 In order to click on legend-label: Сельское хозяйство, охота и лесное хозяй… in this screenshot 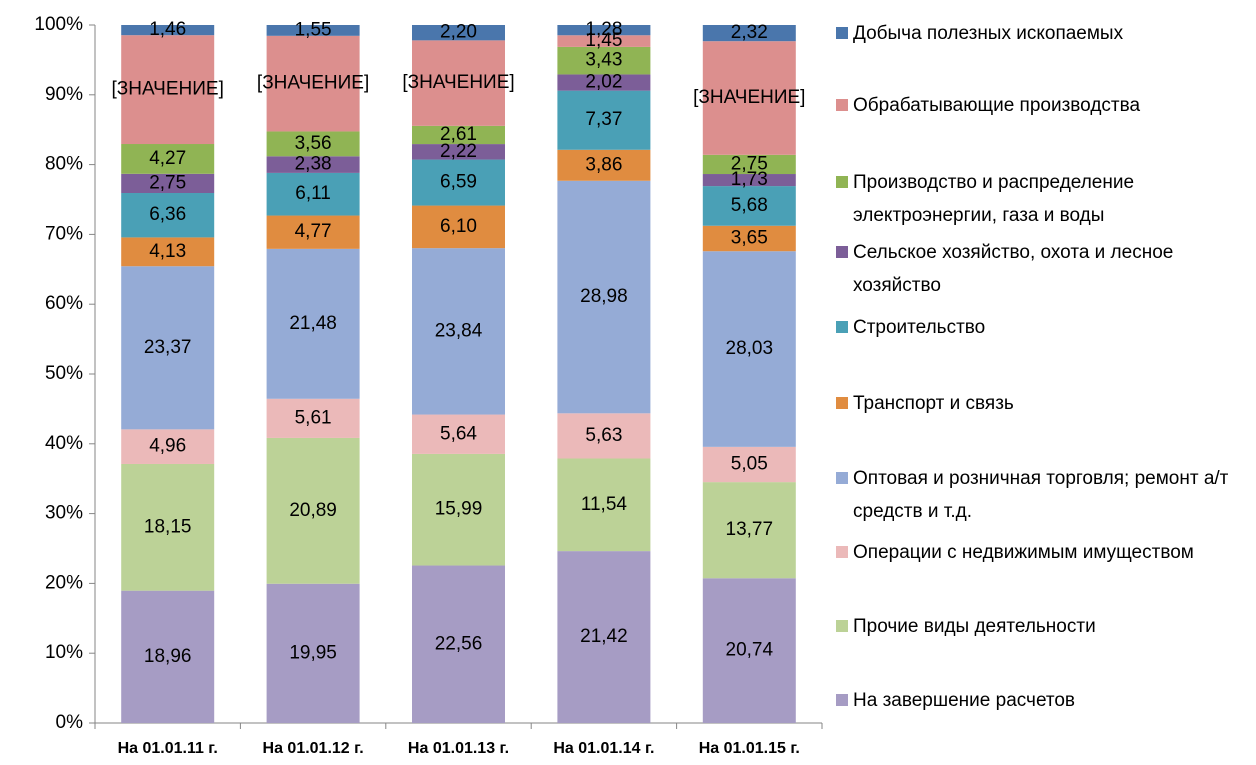, I will do `click(1013, 269)`.